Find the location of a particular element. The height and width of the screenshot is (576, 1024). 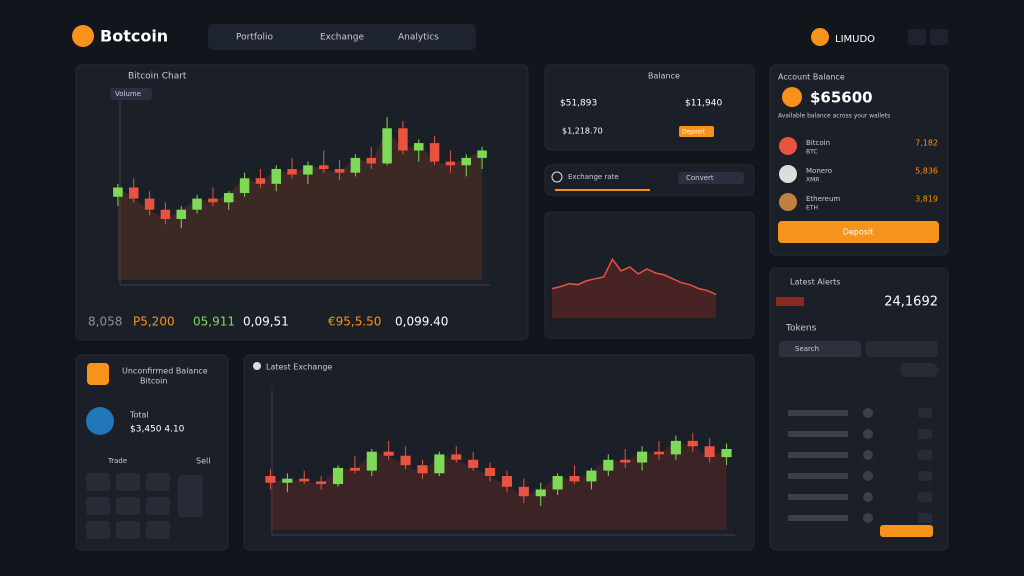

row-name: Bitcoin is located at coordinates (818, 143).